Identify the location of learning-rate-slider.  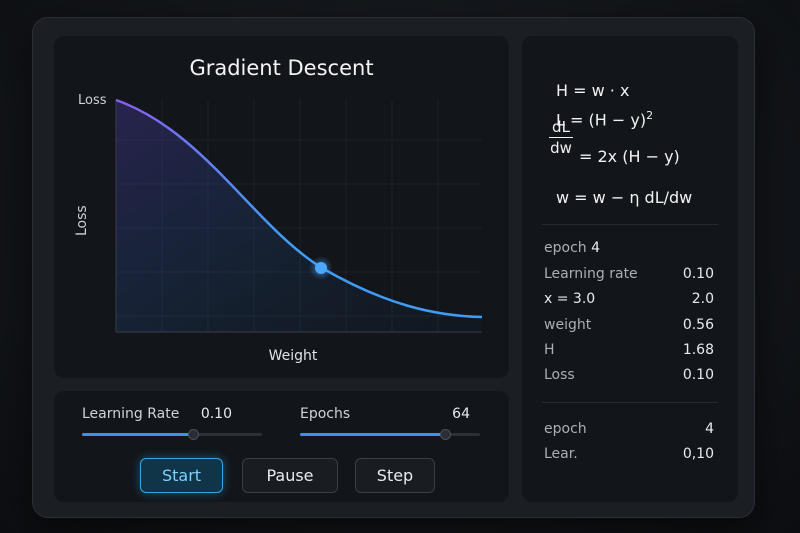
(172, 434).